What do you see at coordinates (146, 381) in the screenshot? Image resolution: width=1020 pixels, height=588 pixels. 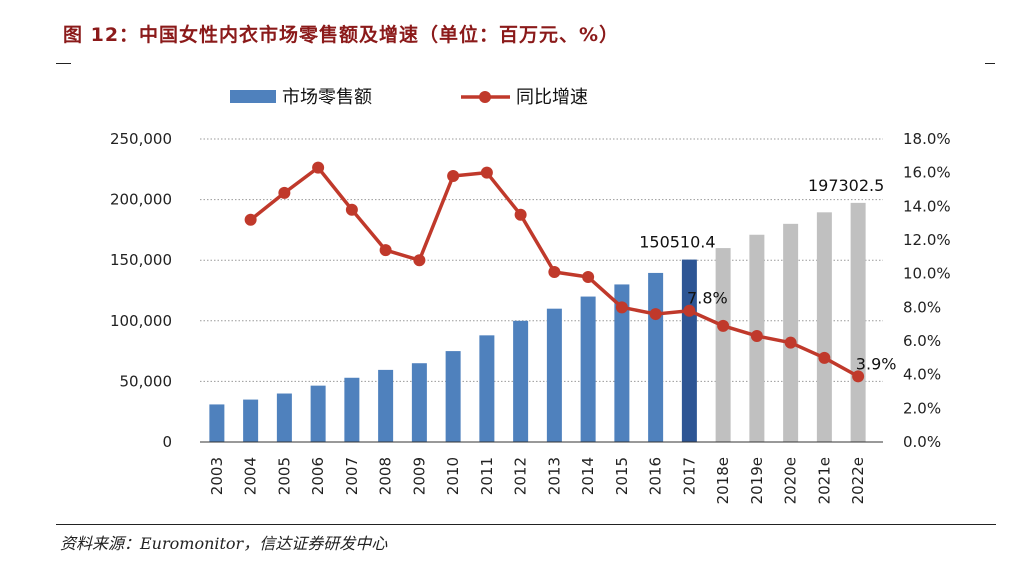 I see `left-tick-label: 50,000` at bounding box center [146, 381].